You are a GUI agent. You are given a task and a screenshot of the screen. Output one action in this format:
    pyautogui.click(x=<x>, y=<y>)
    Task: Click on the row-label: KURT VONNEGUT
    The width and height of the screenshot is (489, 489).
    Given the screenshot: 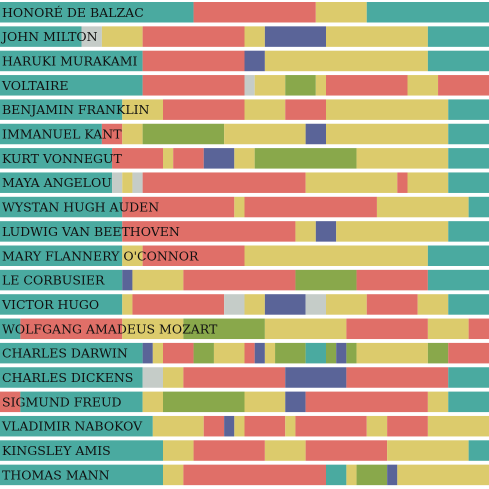 What is the action you would take?
    pyautogui.click(x=62, y=158)
    